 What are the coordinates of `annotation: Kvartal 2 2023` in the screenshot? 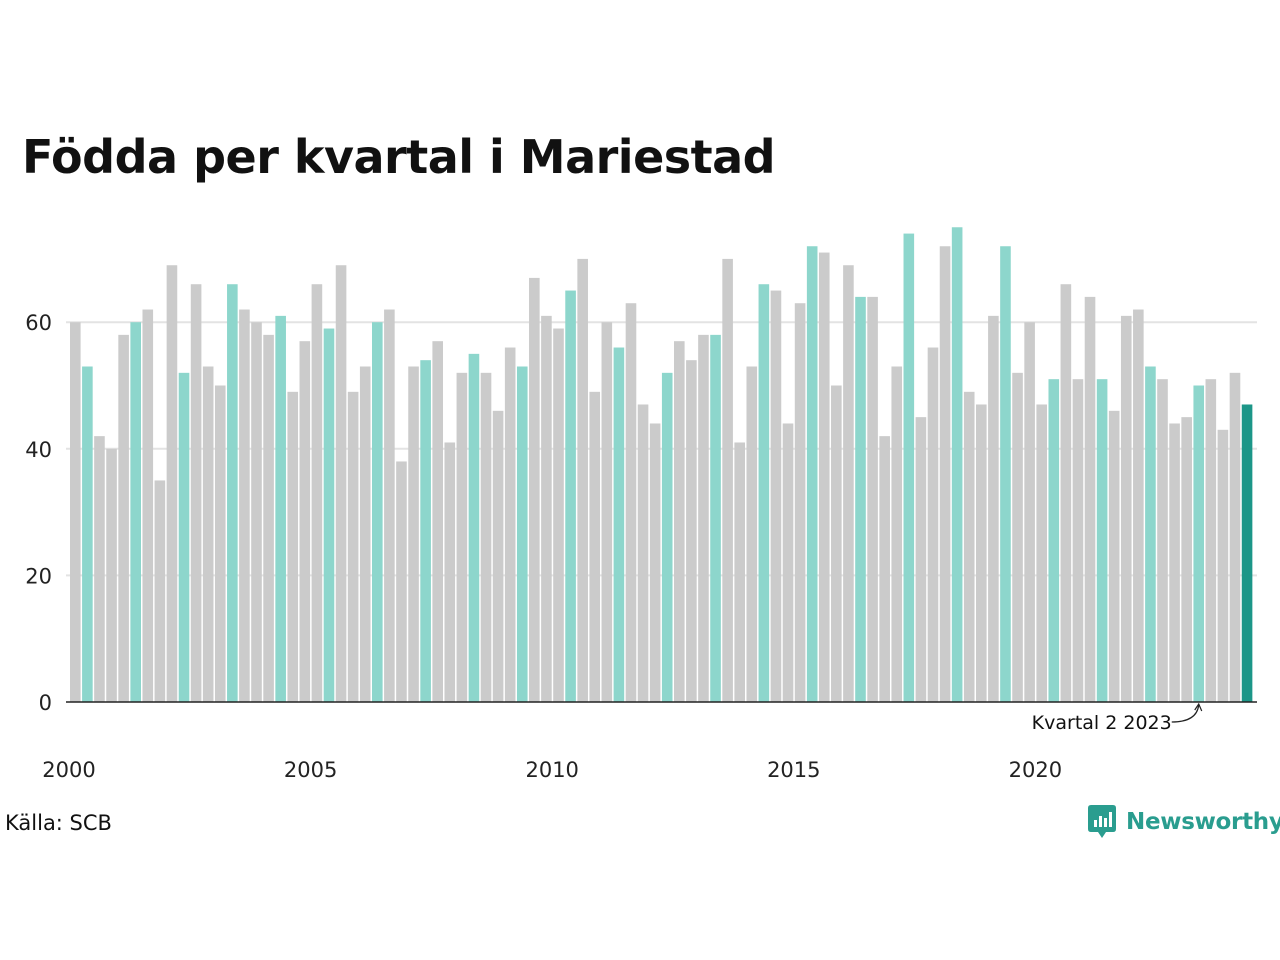 It's located at (1117, 718).